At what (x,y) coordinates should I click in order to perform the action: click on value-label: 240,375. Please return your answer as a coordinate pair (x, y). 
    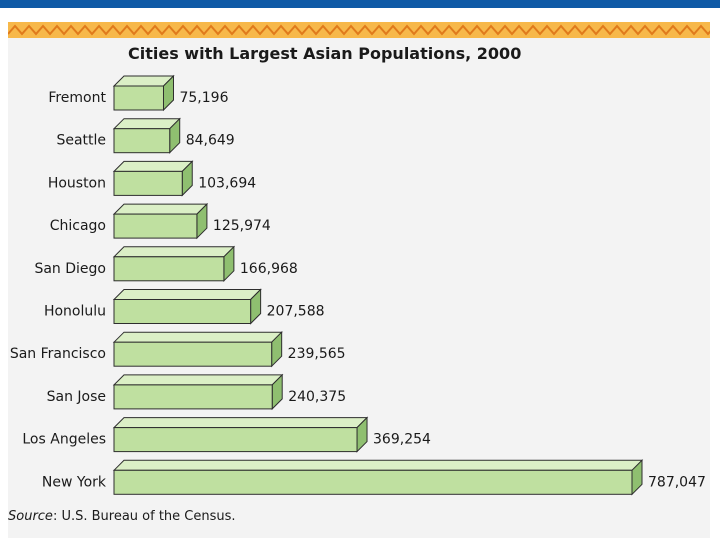
    Looking at the image, I should click on (317, 397).